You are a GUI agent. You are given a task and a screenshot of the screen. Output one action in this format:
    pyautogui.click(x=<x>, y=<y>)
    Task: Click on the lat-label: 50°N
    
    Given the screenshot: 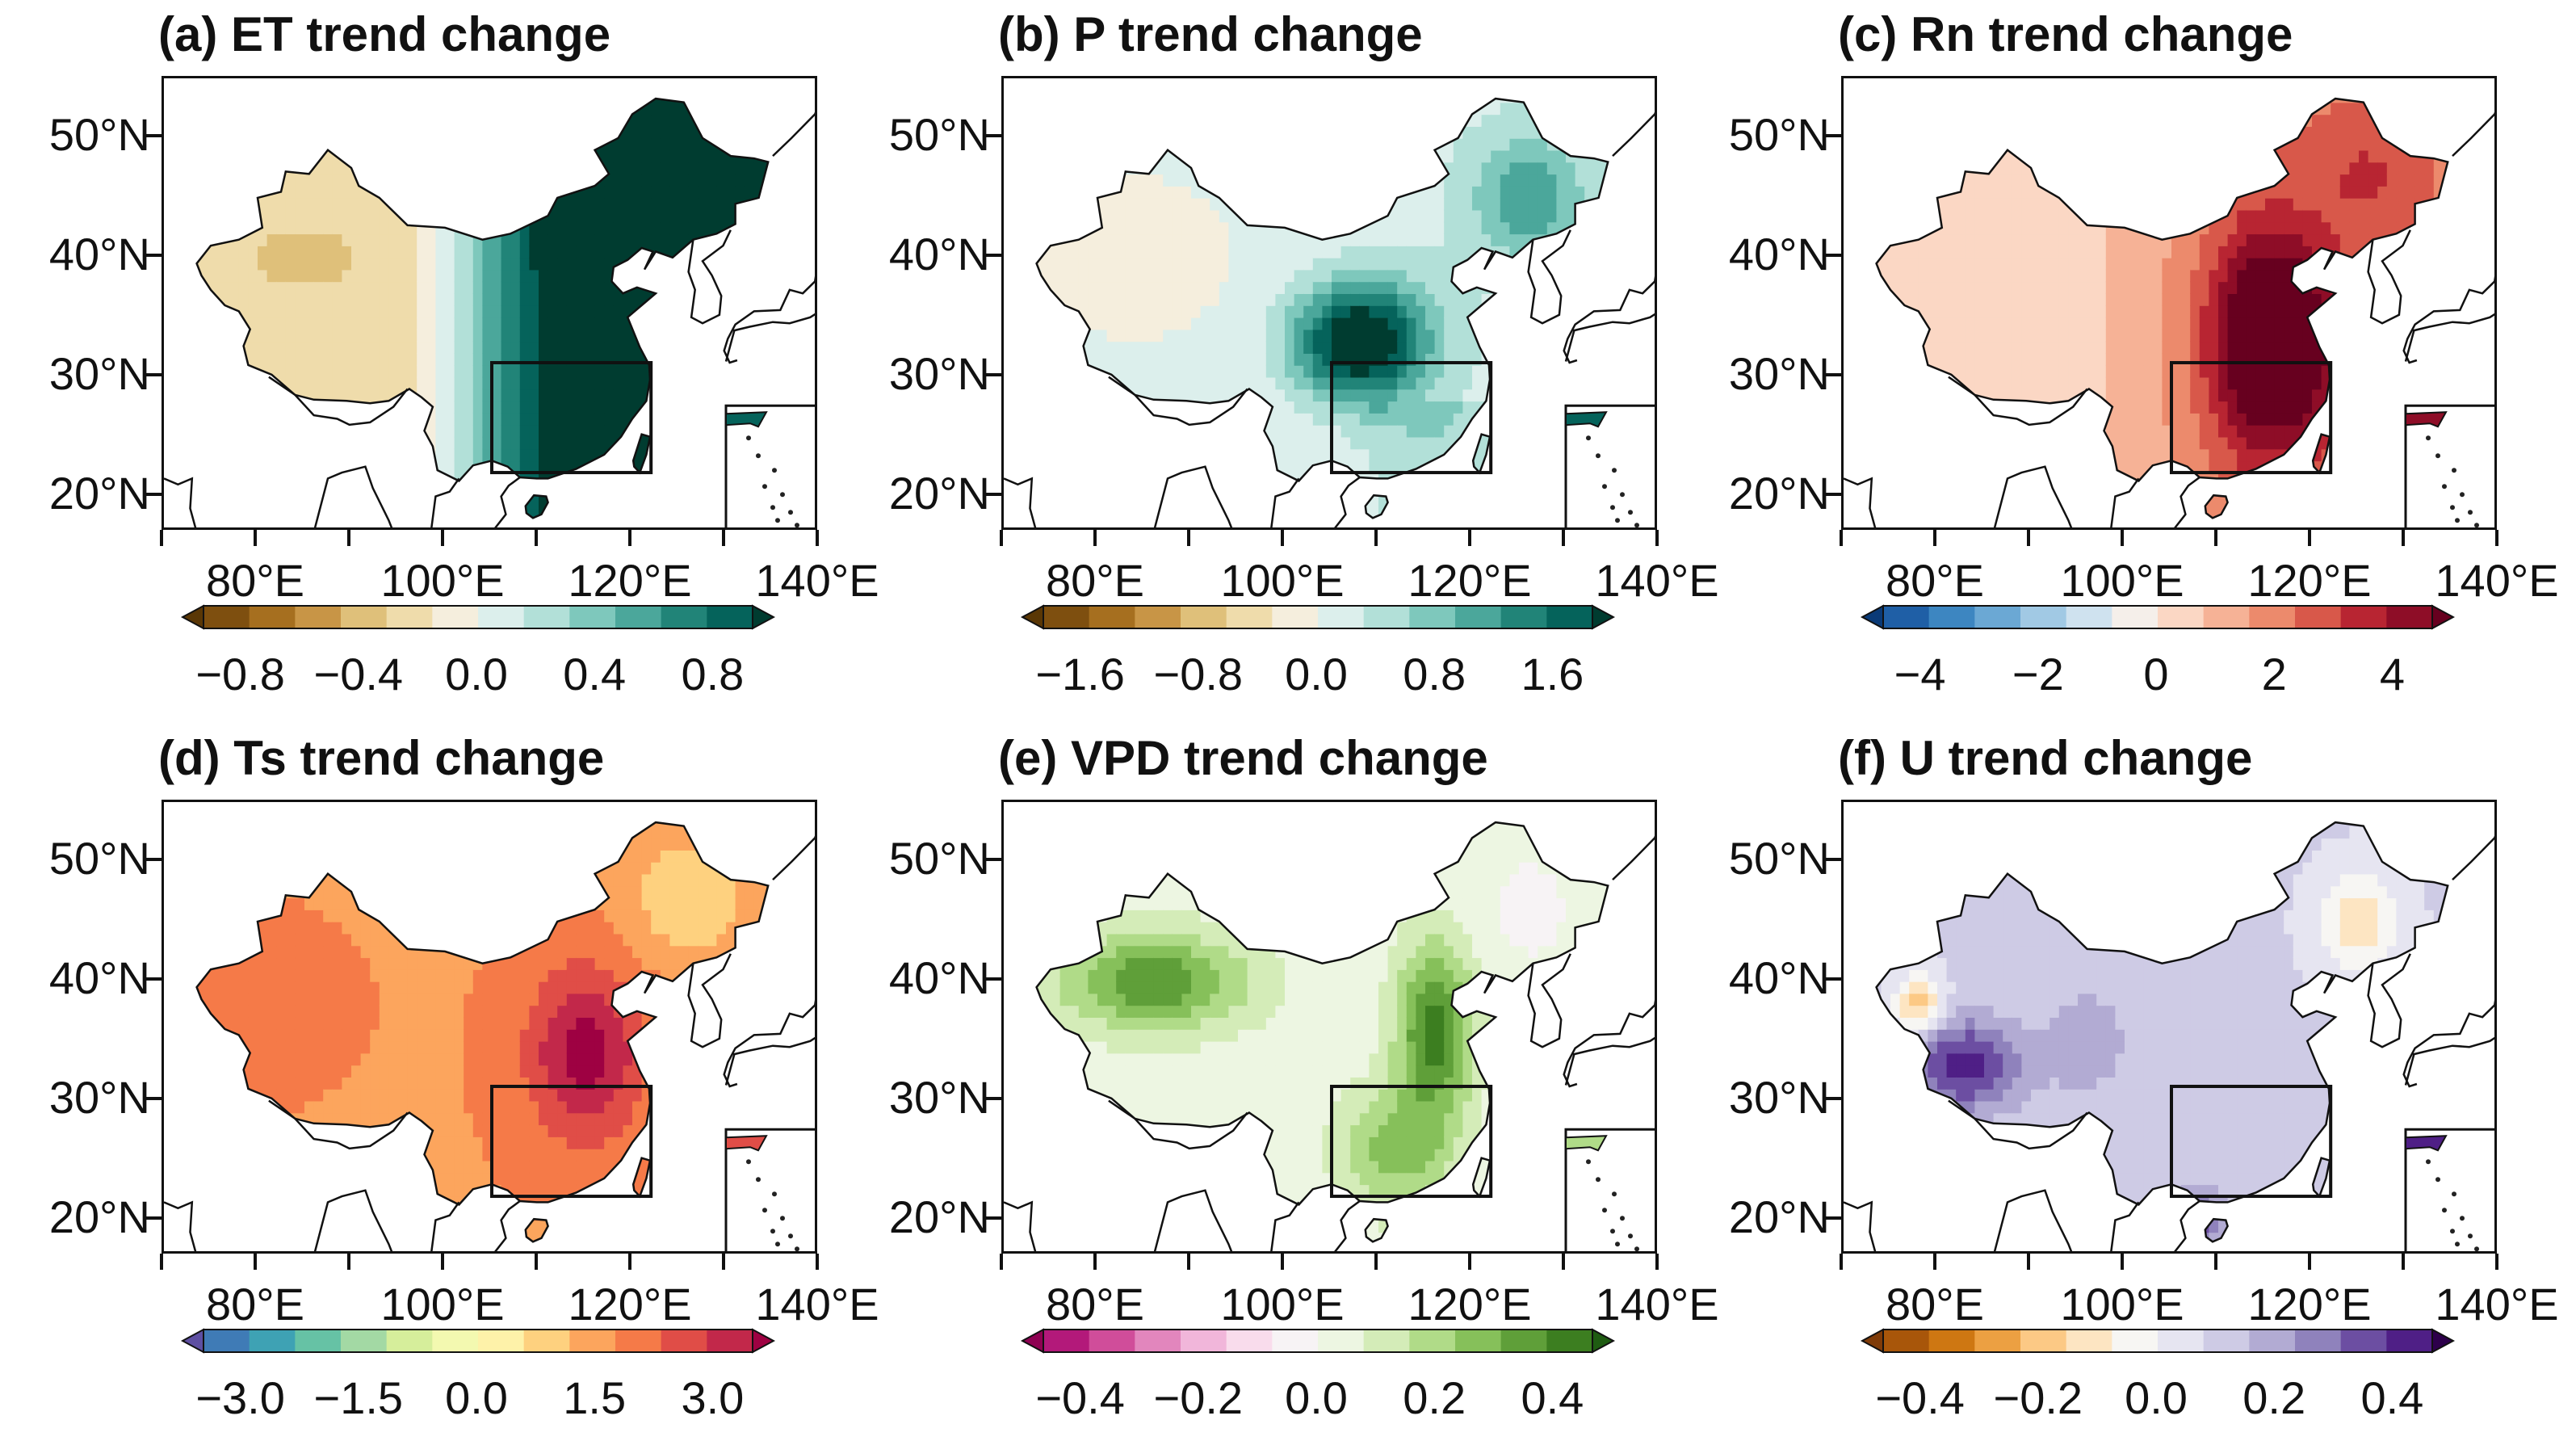 What is the action you would take?
    pyautogui.click(x=1779, y=858)
    